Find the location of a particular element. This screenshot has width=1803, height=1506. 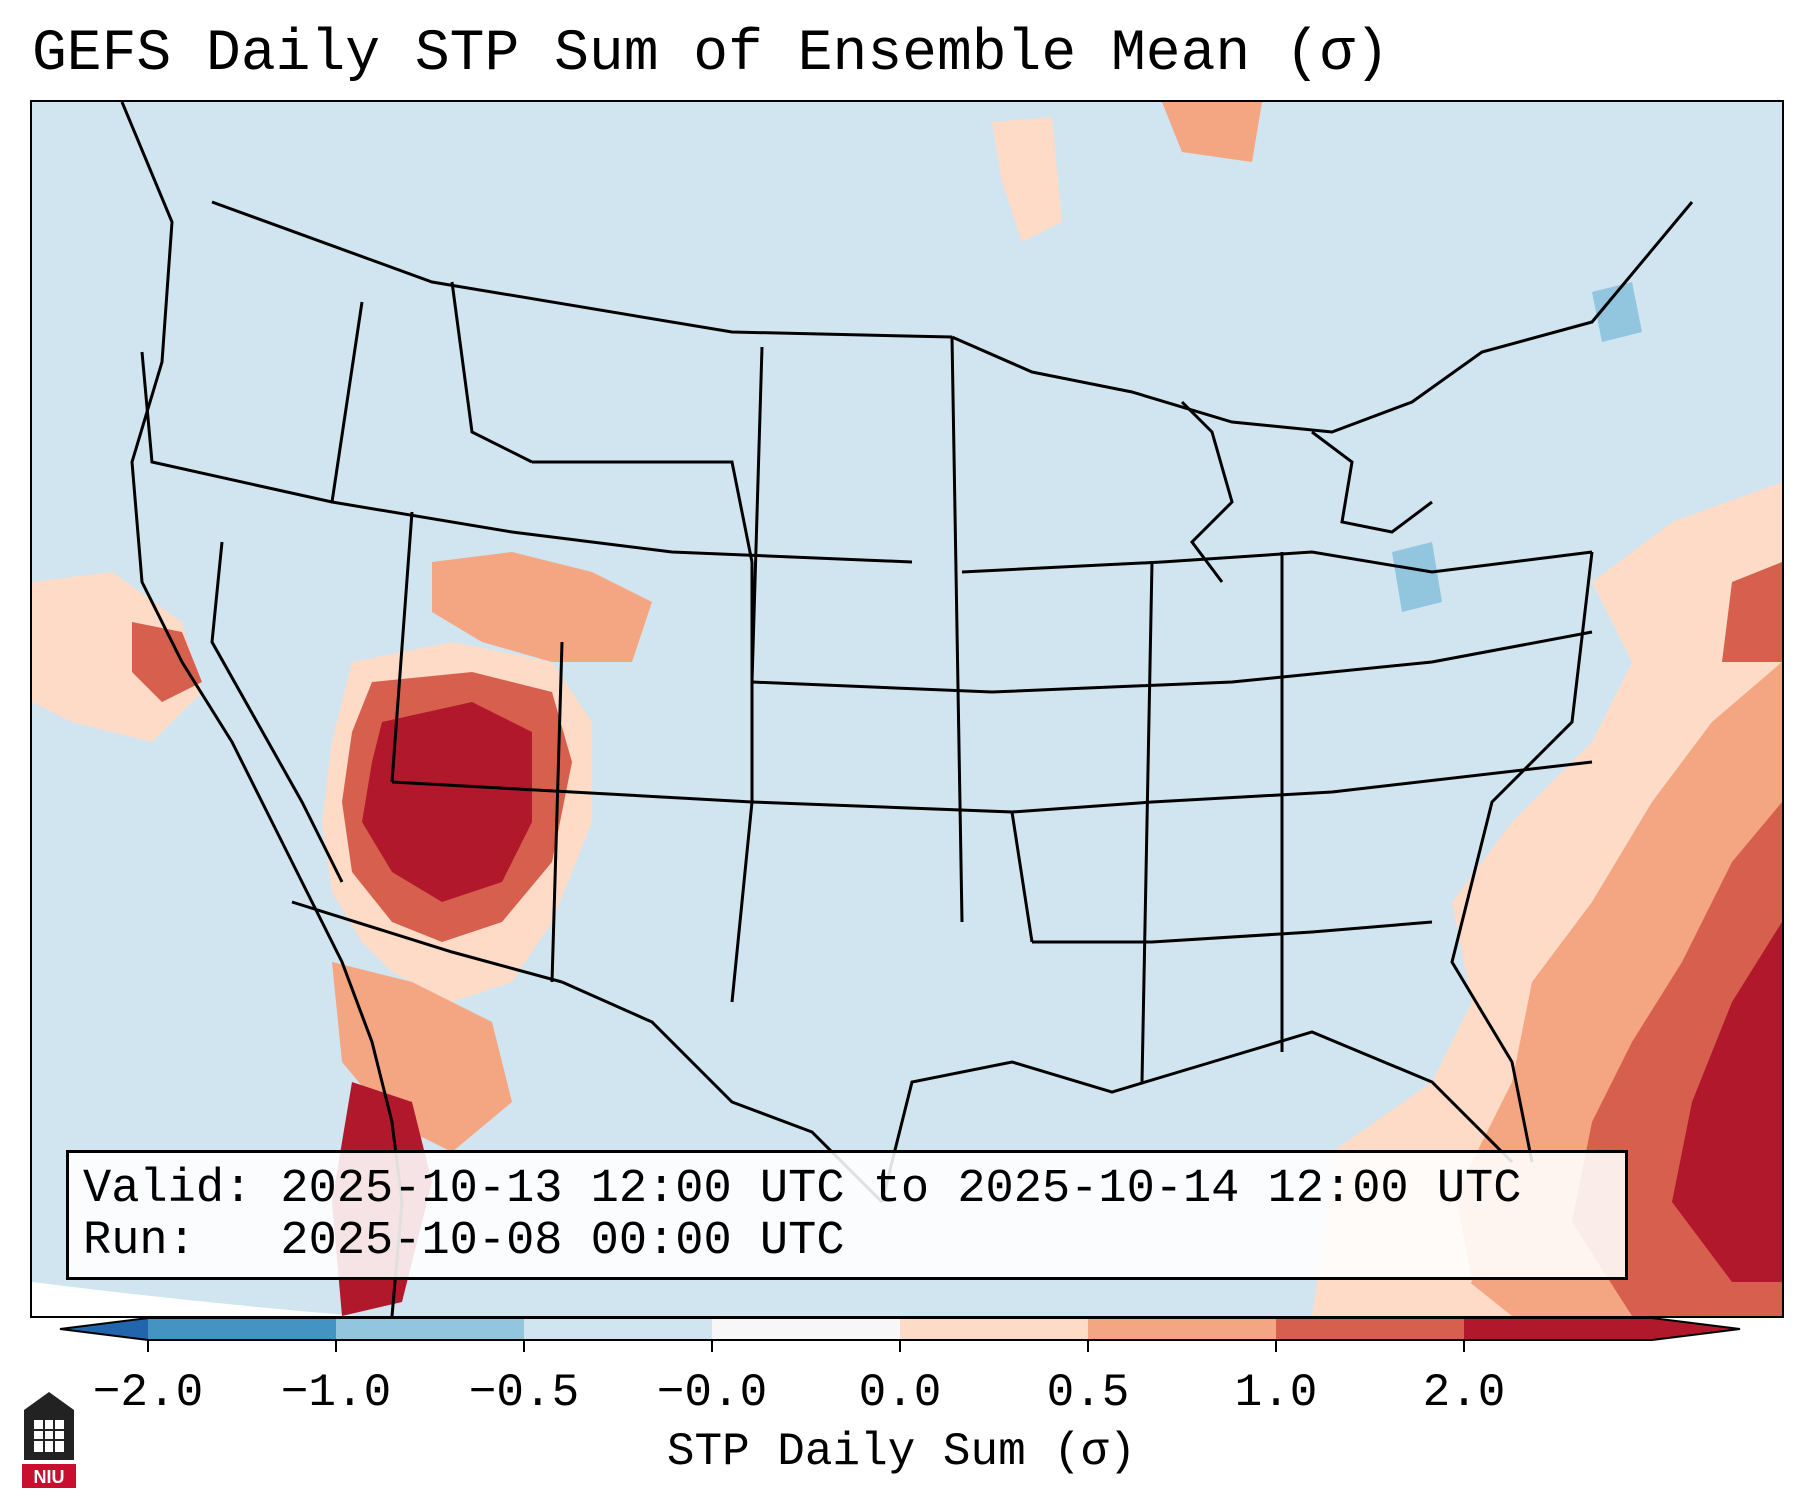

atlantic-coastline is located at coordinates (1522, 857).